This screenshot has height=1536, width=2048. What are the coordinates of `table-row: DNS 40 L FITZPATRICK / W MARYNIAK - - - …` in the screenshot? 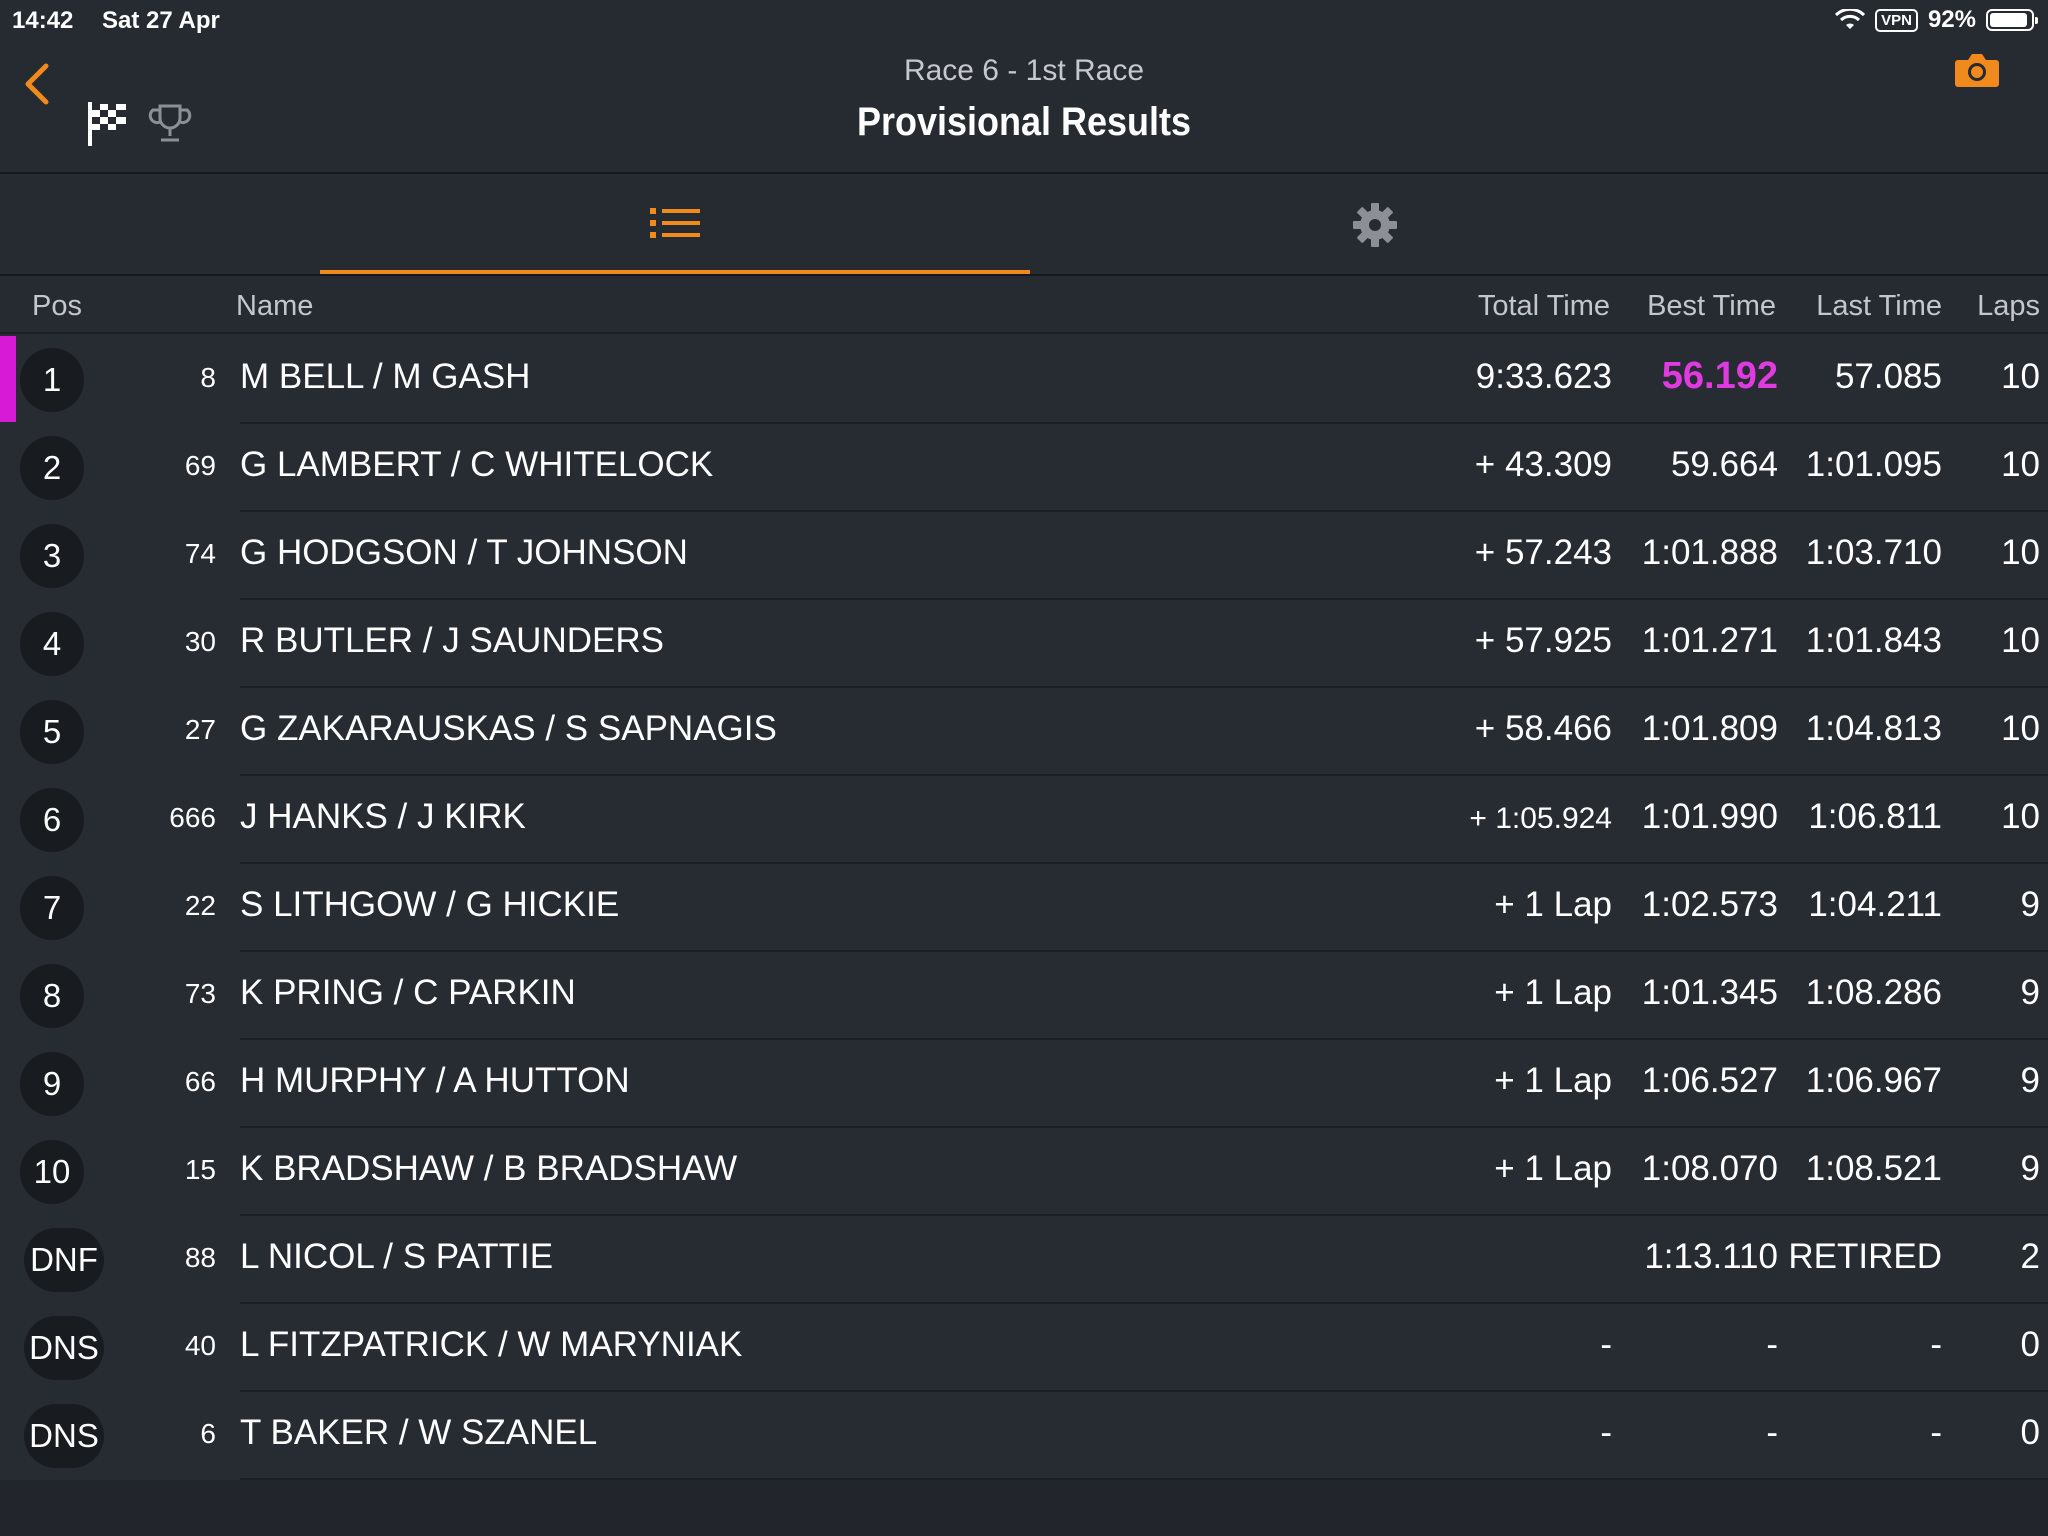 It's located at (1024, 1348).